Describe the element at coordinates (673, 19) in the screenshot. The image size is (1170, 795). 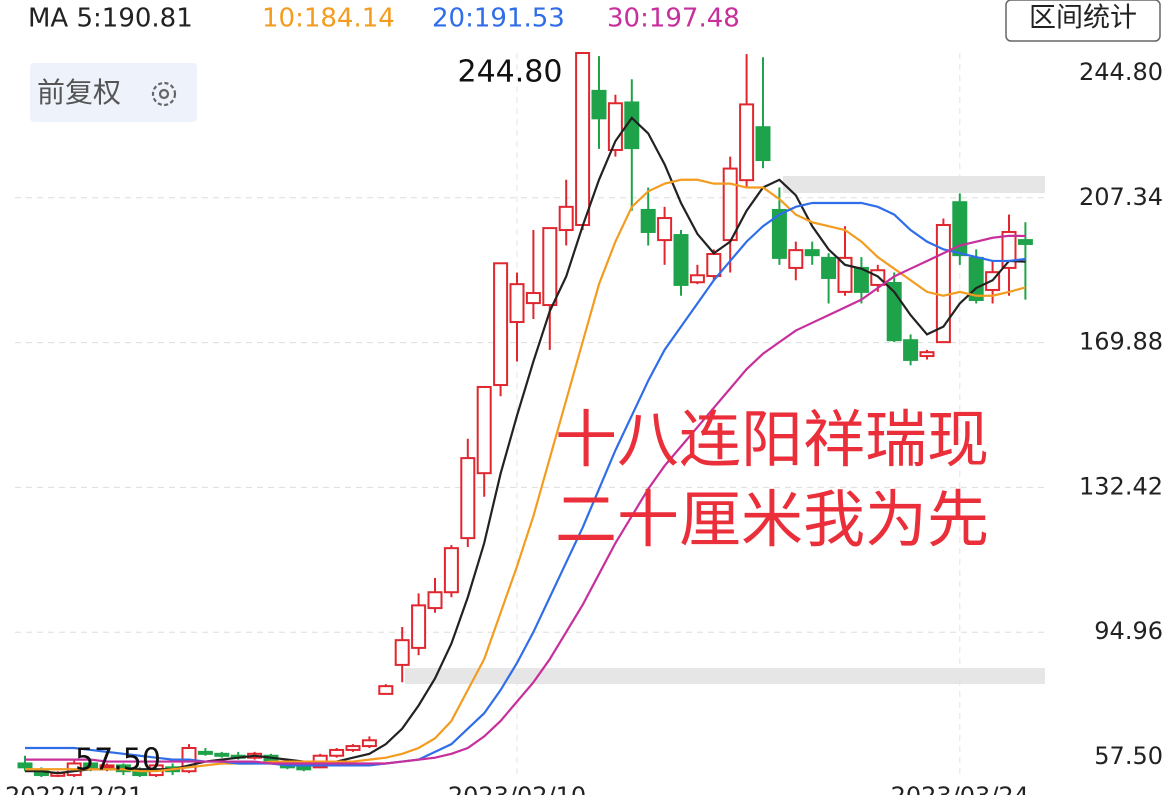
I see `legend-entry: 30:197.48` at that location.